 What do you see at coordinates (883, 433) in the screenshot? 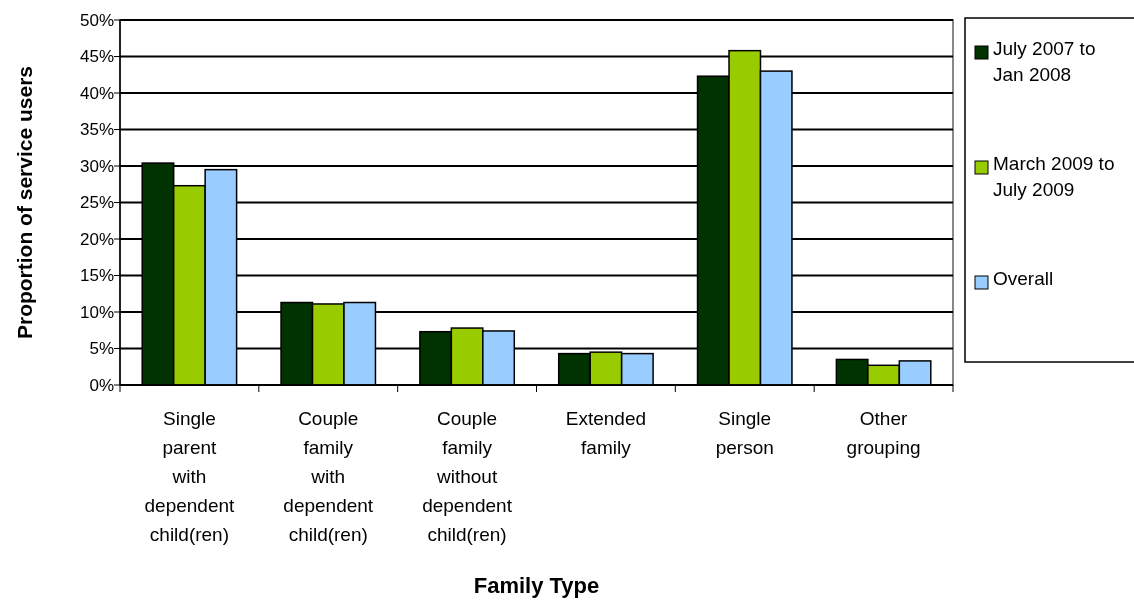
I see `x-tick-label: Other grouping` at bounding box center [883, 433].